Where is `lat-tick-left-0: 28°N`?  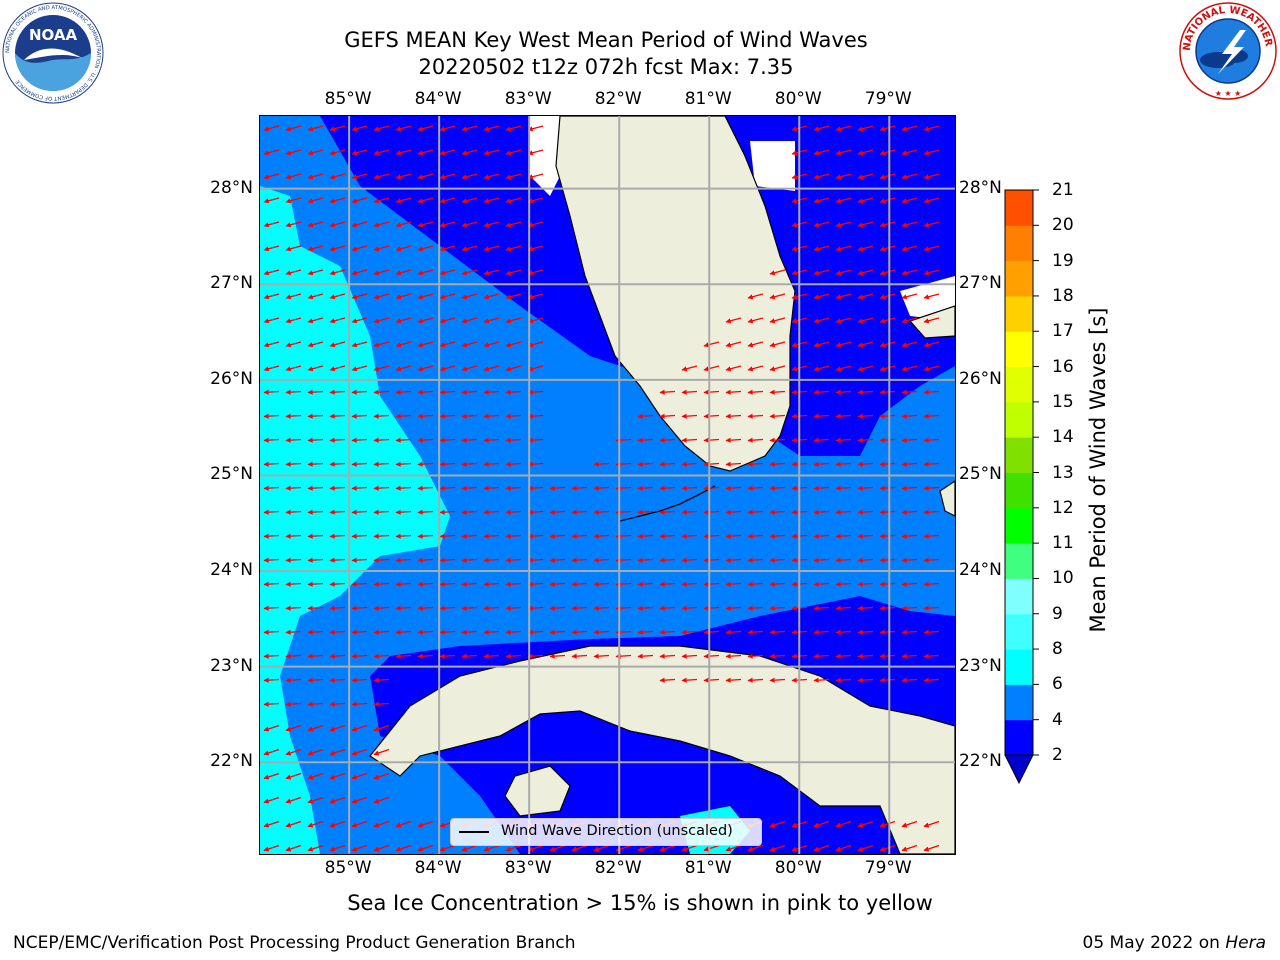
lat-tick-left-0: 28°N is located at coordinates (231, 187).